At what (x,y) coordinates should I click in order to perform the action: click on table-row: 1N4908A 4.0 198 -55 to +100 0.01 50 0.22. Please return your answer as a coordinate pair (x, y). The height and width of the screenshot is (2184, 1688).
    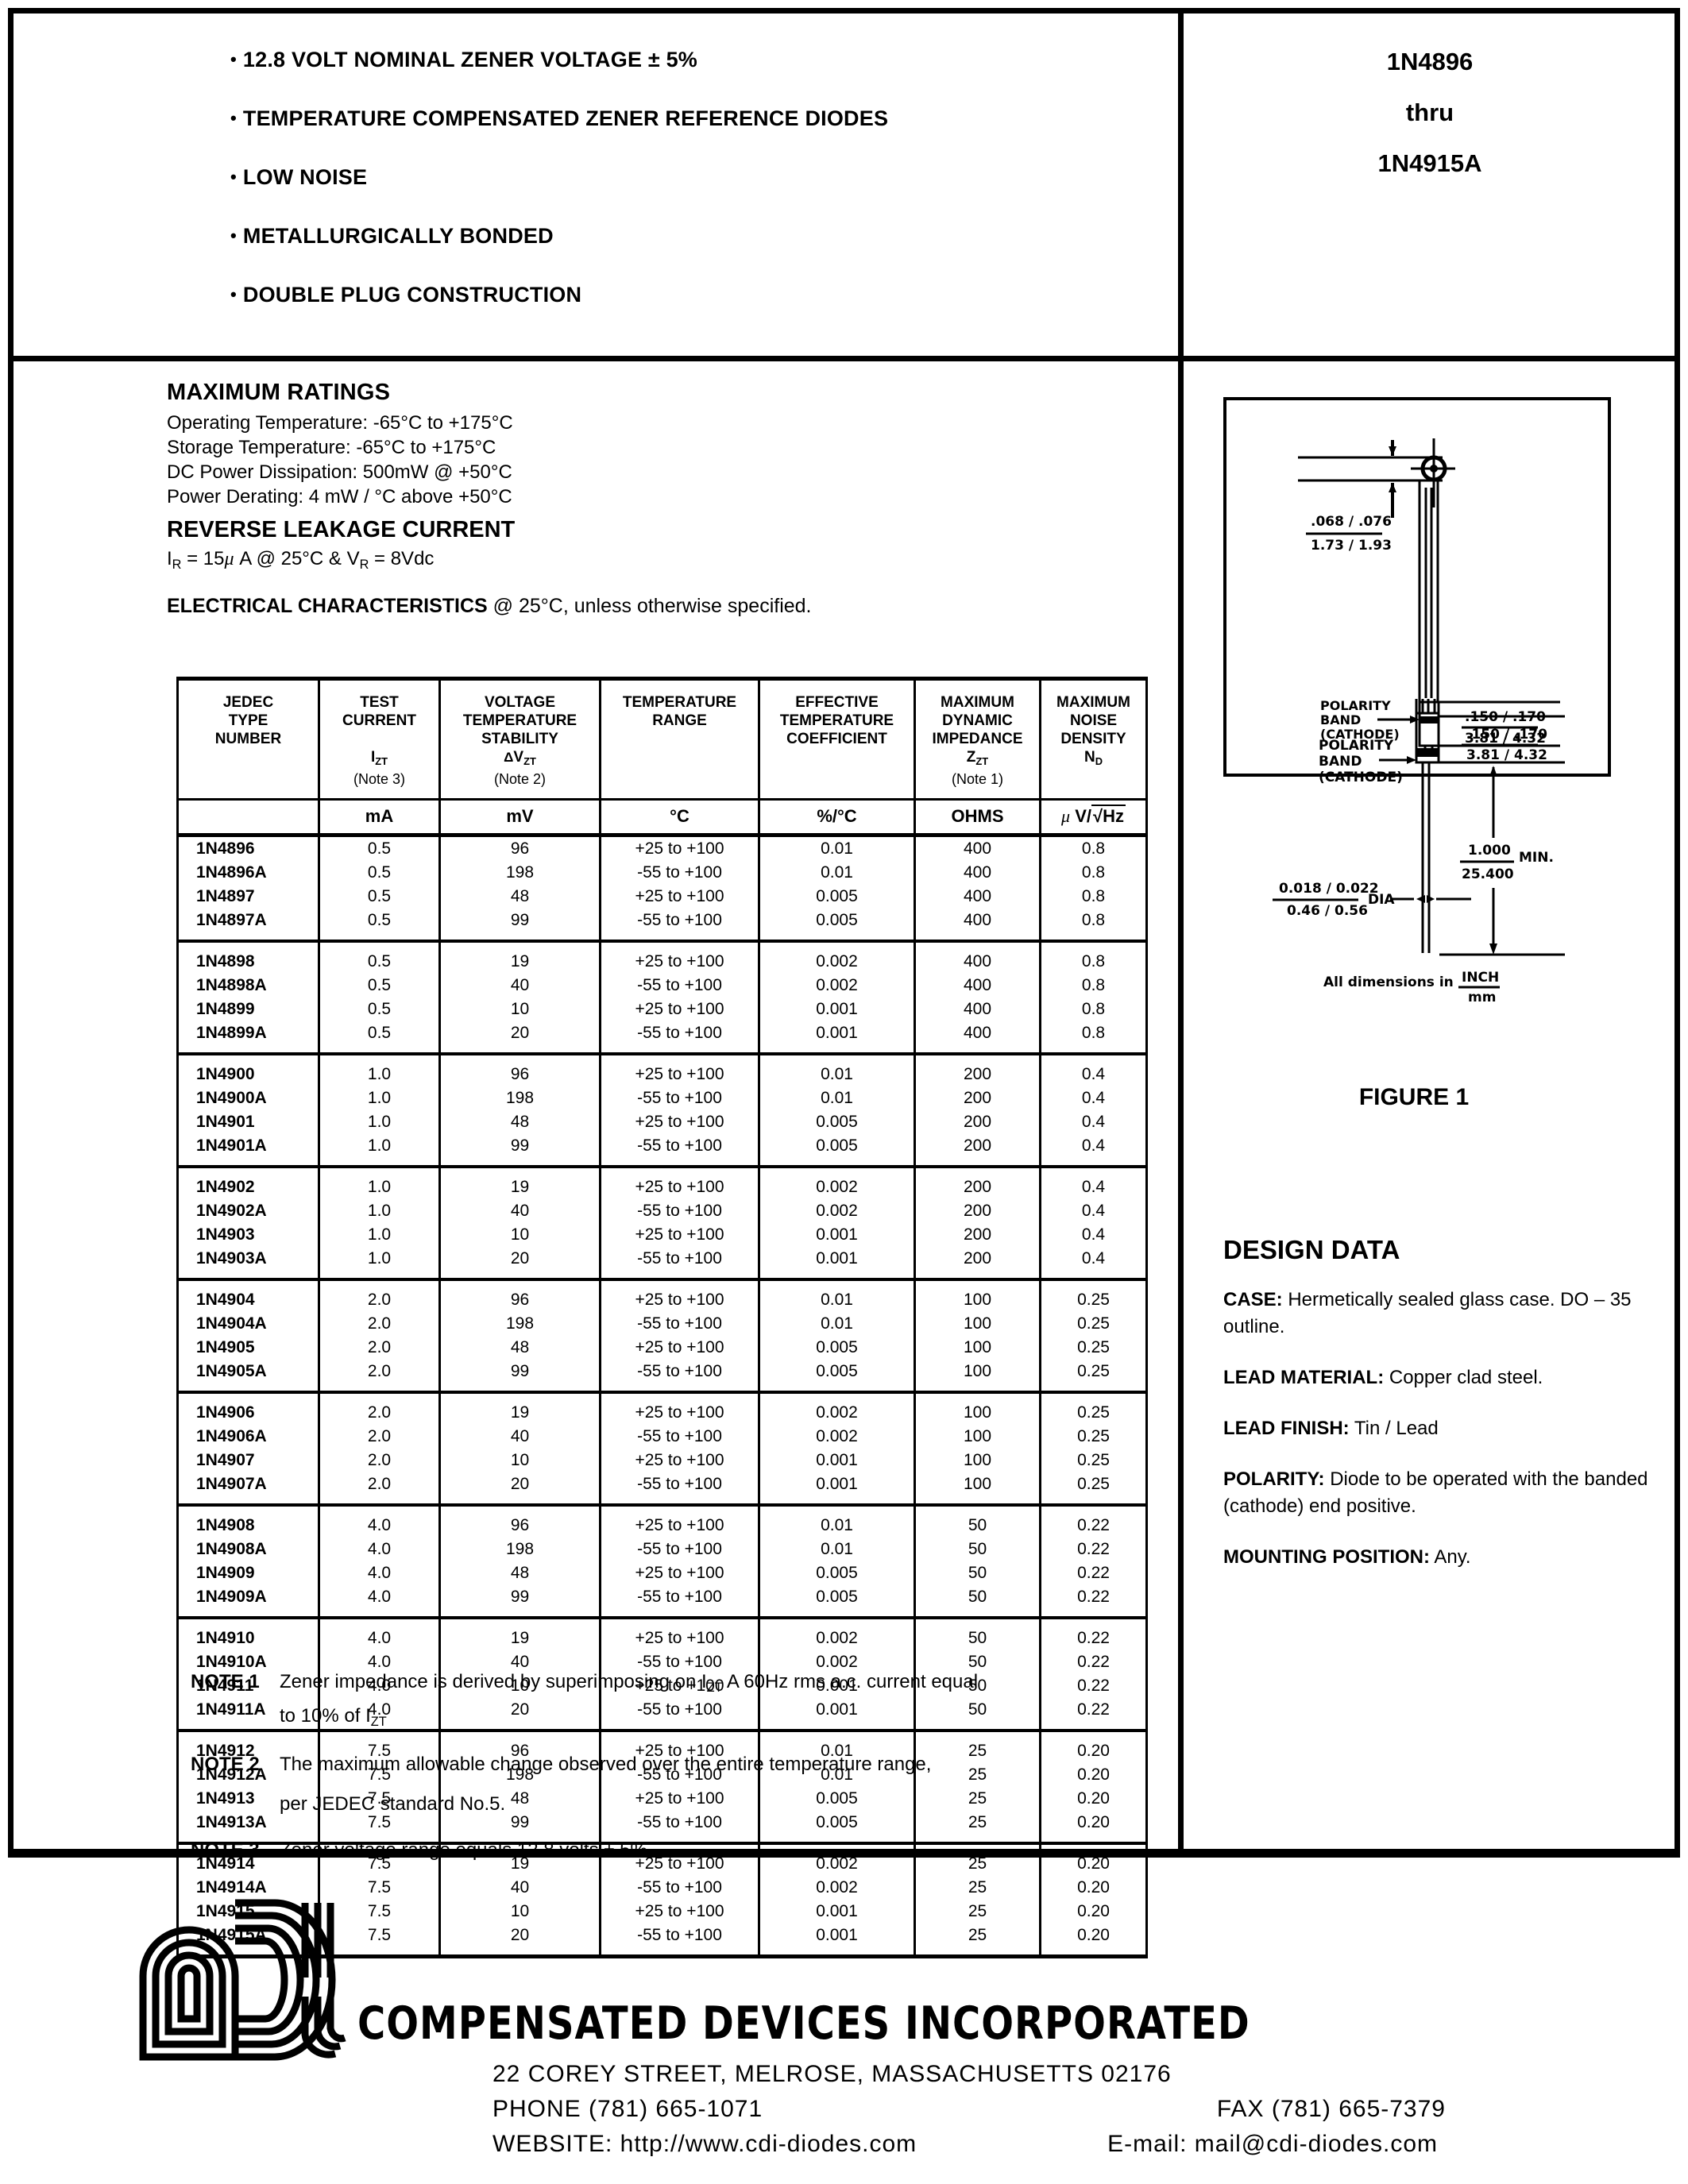
    Looking at the image, I should click on (662, 1549).